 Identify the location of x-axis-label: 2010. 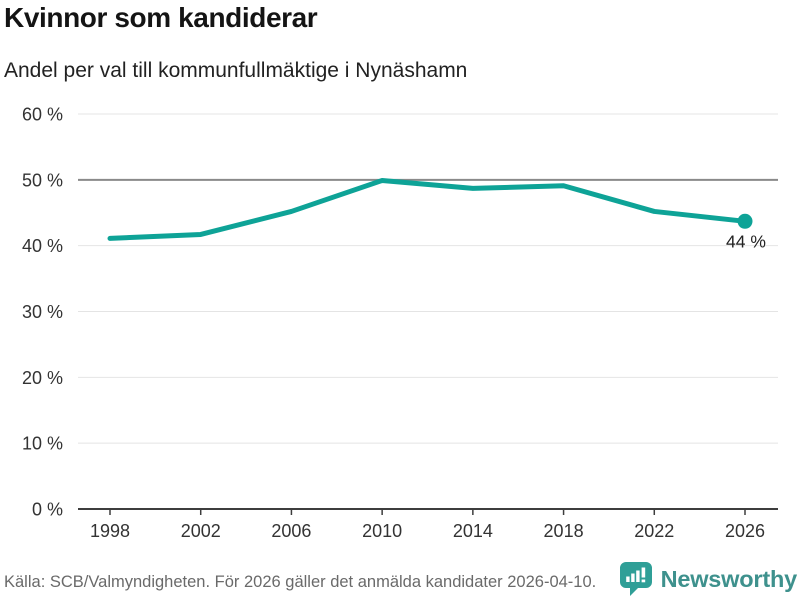
(382, 531).